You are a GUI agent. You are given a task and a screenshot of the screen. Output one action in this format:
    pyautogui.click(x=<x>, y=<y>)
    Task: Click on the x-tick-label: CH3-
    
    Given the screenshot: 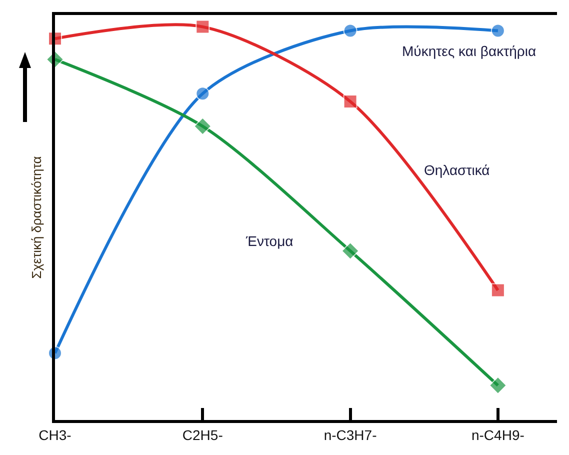 What is the action you would take?
    pyautogui.click(x=55, y=434)
    